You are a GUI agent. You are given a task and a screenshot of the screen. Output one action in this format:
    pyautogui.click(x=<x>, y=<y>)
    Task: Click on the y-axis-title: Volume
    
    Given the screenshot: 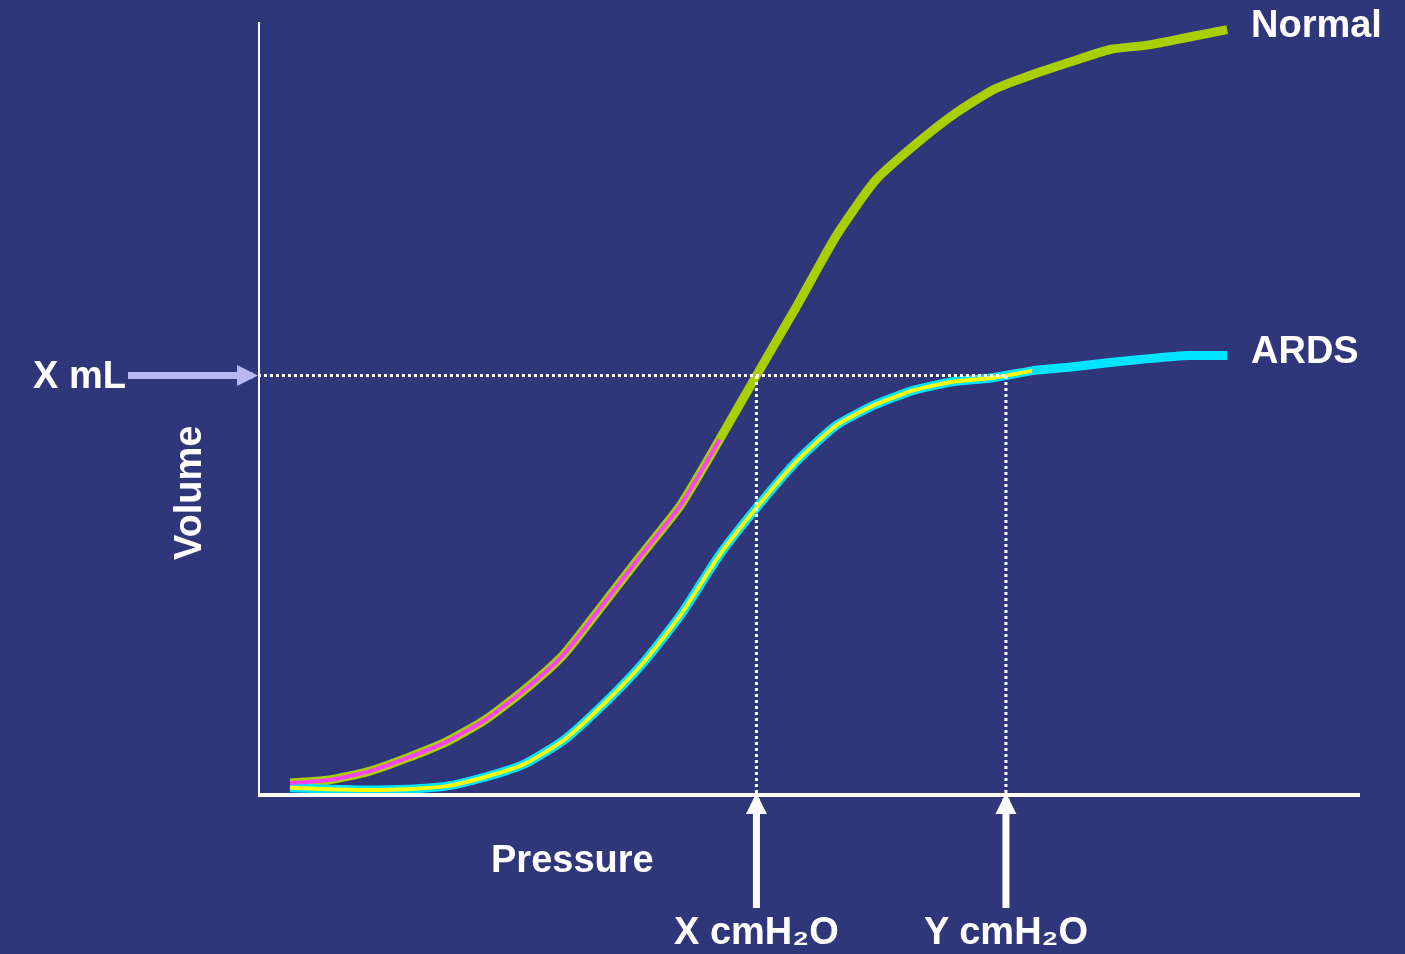 What is the action you would take?
    pyautogui.click(x=187, y=493)
    